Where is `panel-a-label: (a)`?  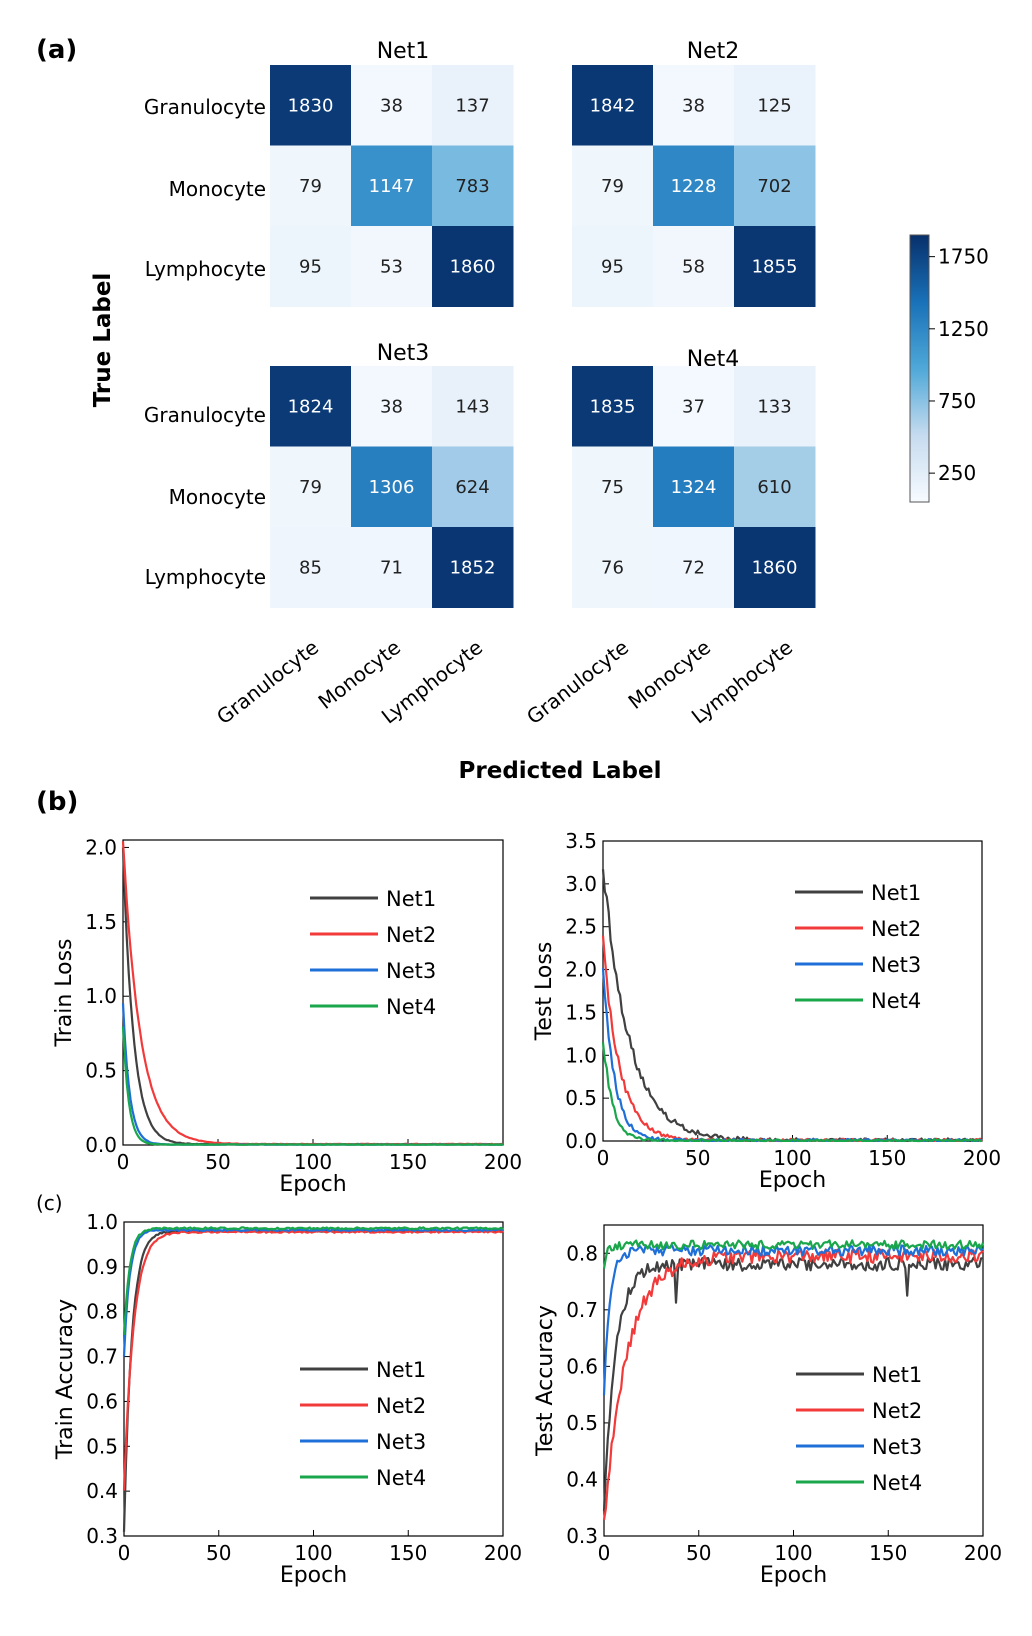
panel-a-label: (a) is located at coordinates (56, 50).